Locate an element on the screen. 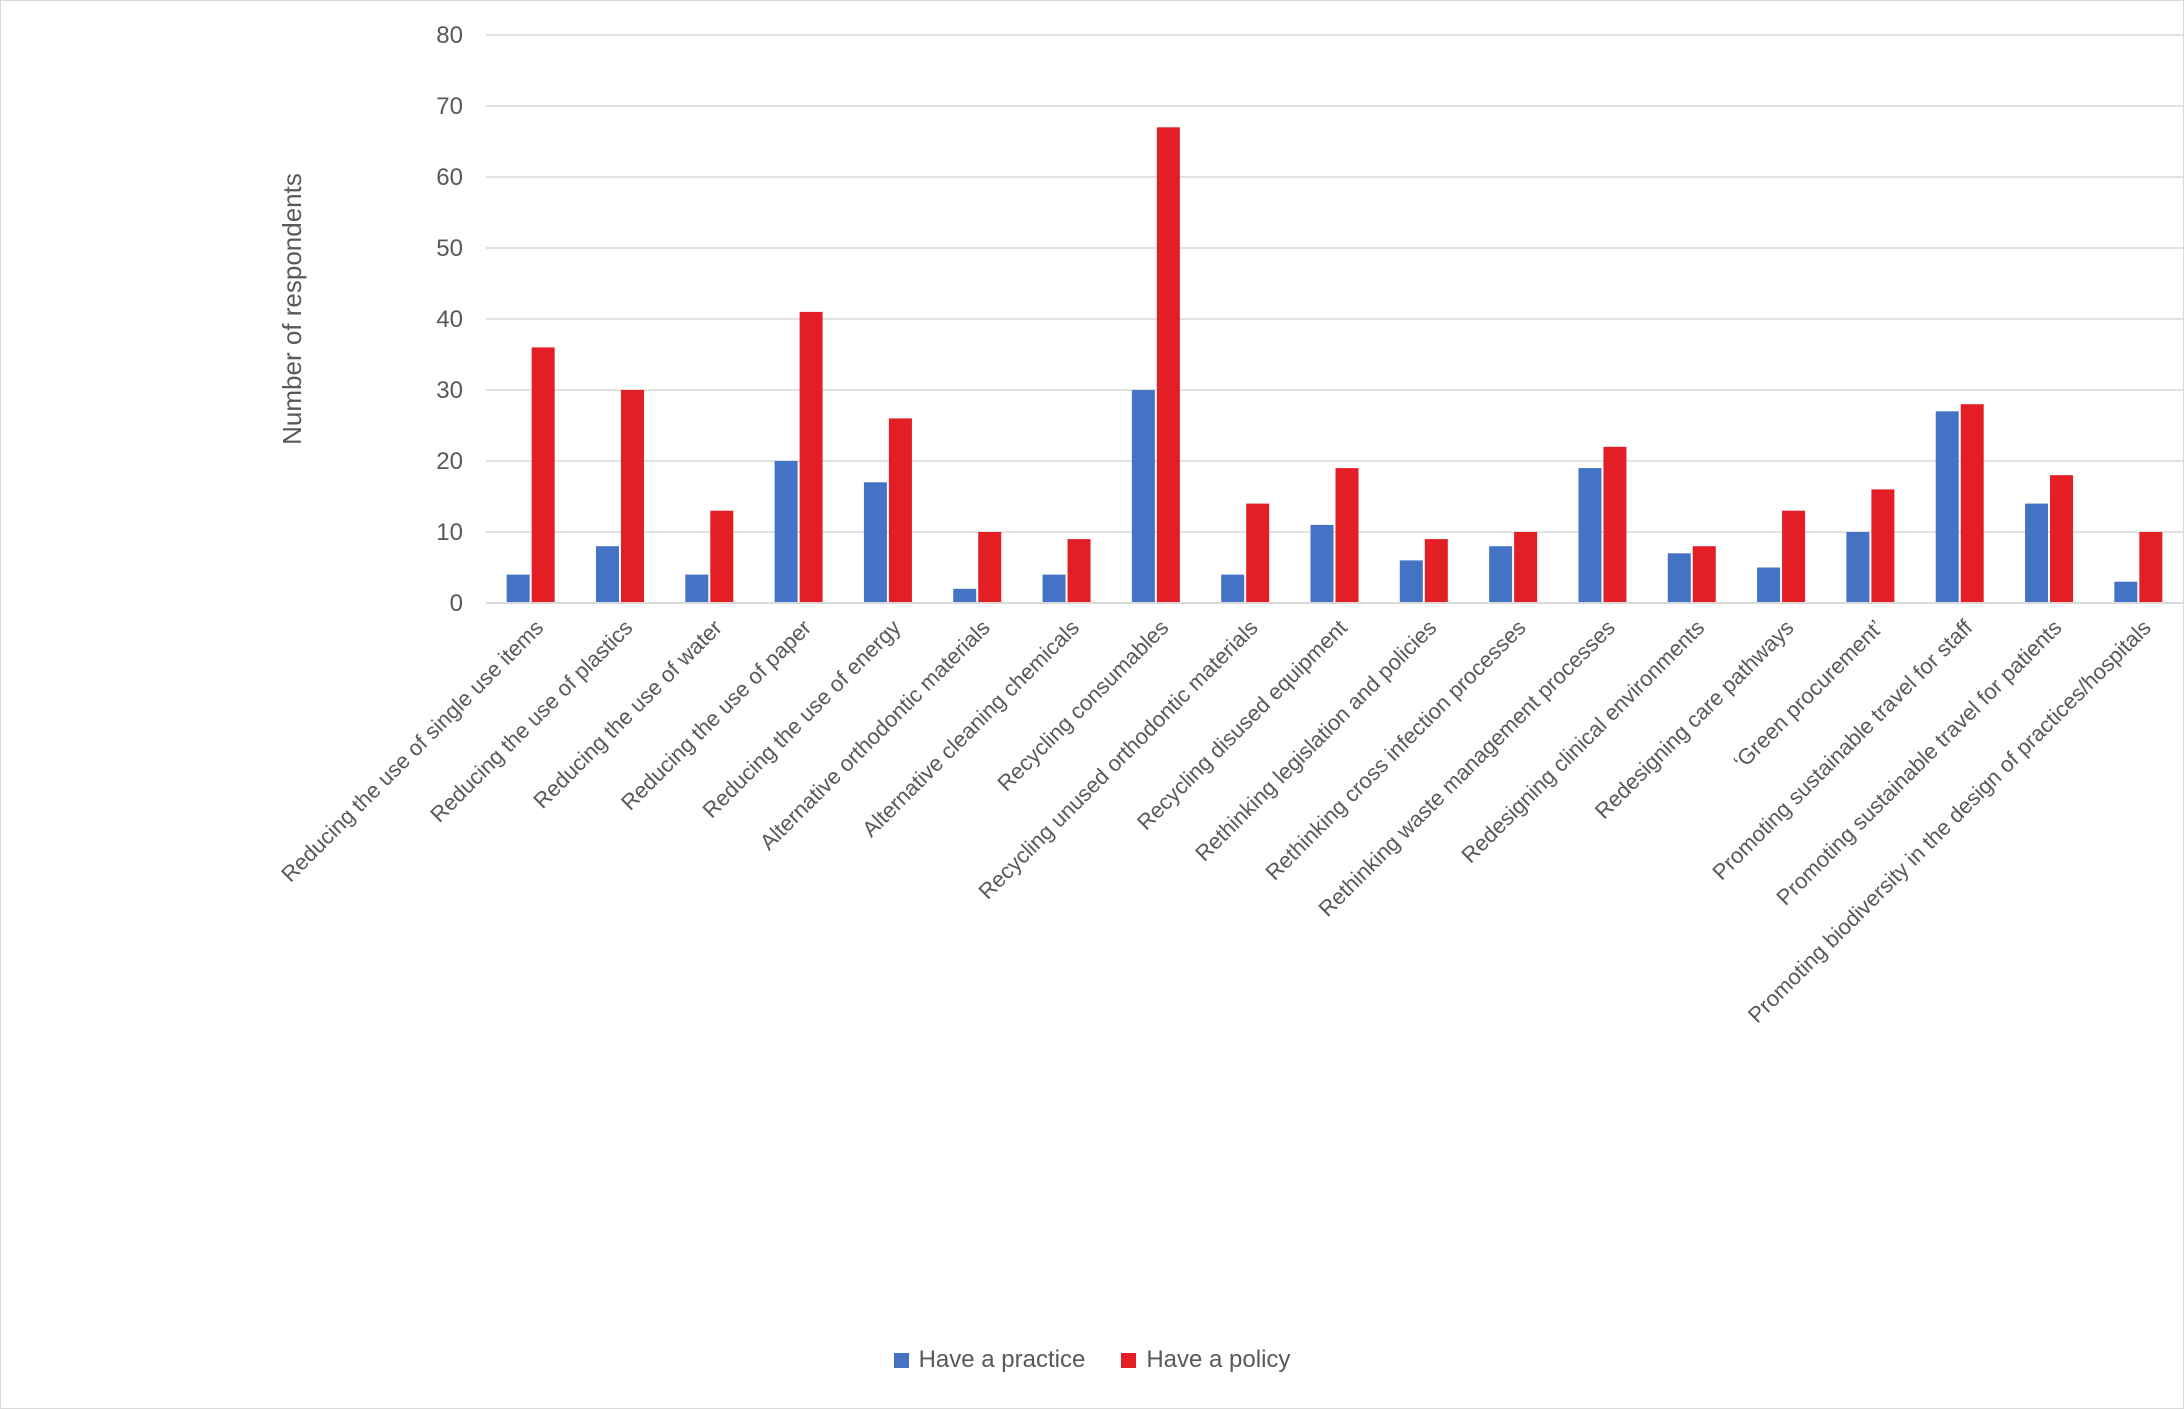 The image size is (2184, 1409). y-tick-label: 40 is located at coordinates (449, 319).